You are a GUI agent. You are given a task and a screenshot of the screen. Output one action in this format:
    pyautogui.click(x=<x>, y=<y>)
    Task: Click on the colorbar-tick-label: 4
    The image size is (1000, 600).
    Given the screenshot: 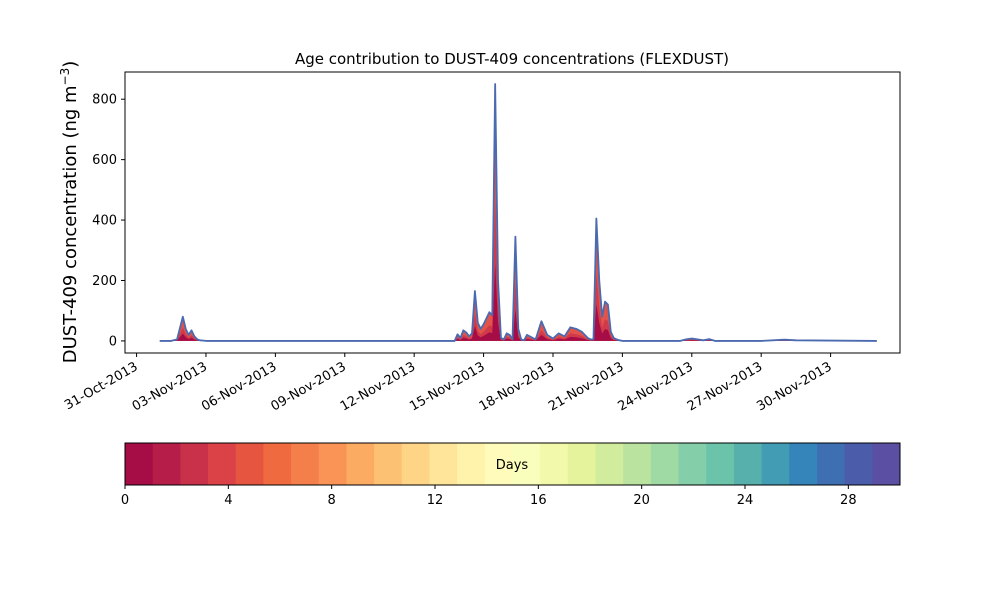 What is the action you would take?
    pyautogui.click(x=228, y=500)
    